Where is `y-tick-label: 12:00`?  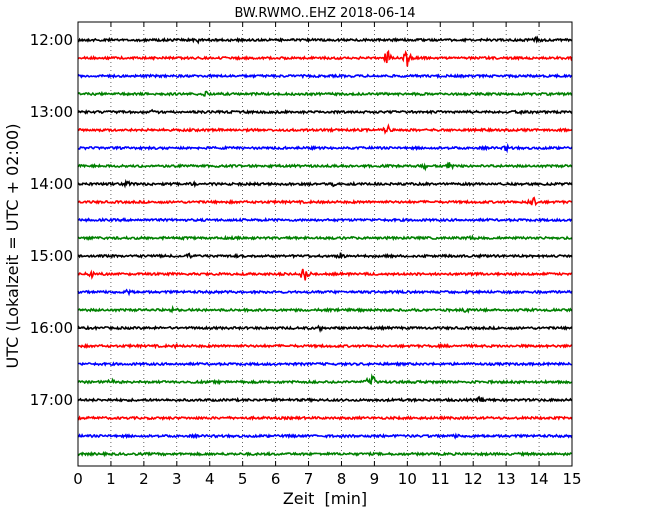
y-tick-label: 12:00 is located at coordinates (51, 40).